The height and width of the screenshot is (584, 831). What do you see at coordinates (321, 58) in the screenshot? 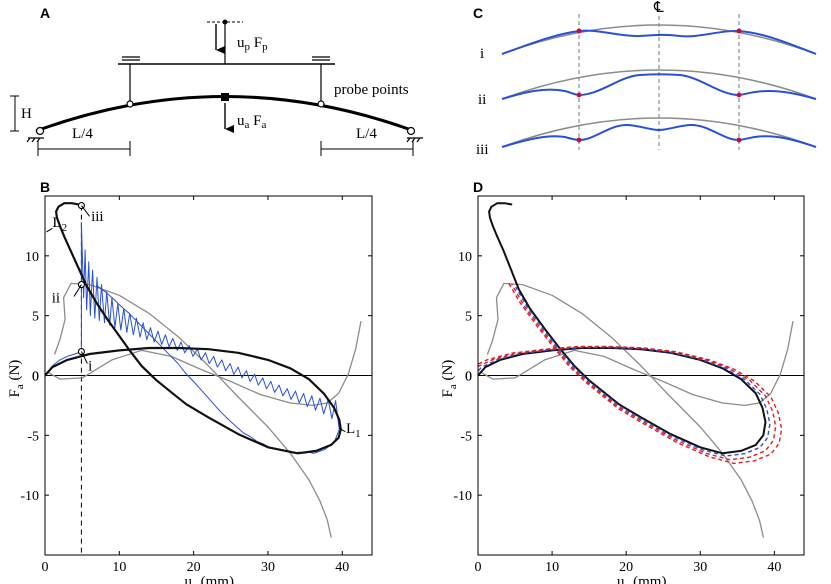
I see `right-probe-bearing-icon` at bounding box center [321, 58].